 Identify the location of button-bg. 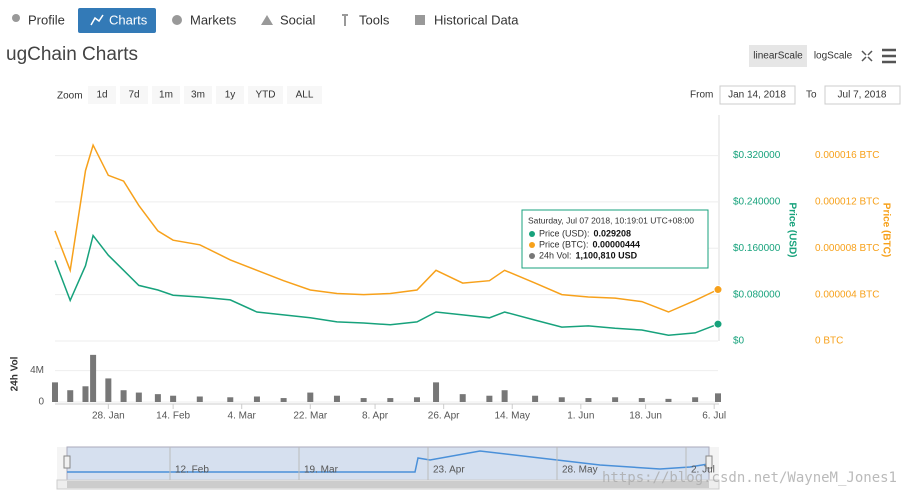
(778, 56).